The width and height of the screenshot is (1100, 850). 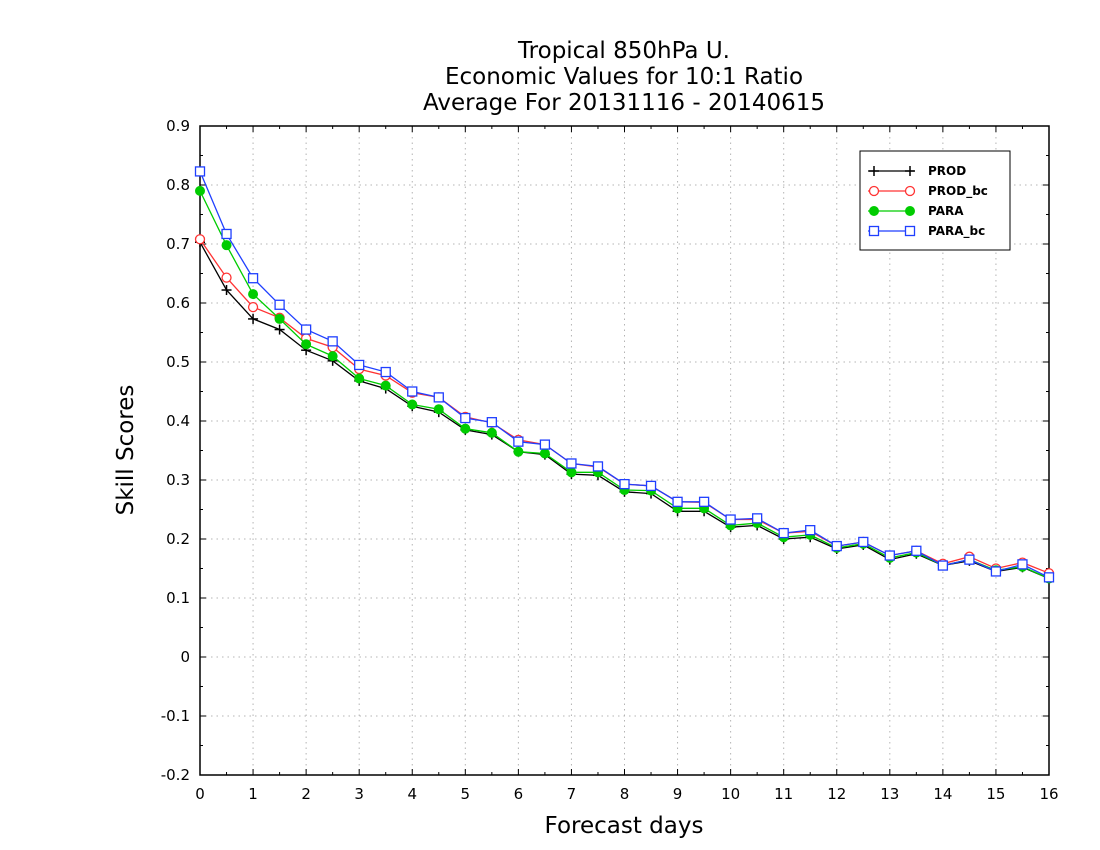 I want to click on y-tick-label: -0.2, so click(x=175, y=775).